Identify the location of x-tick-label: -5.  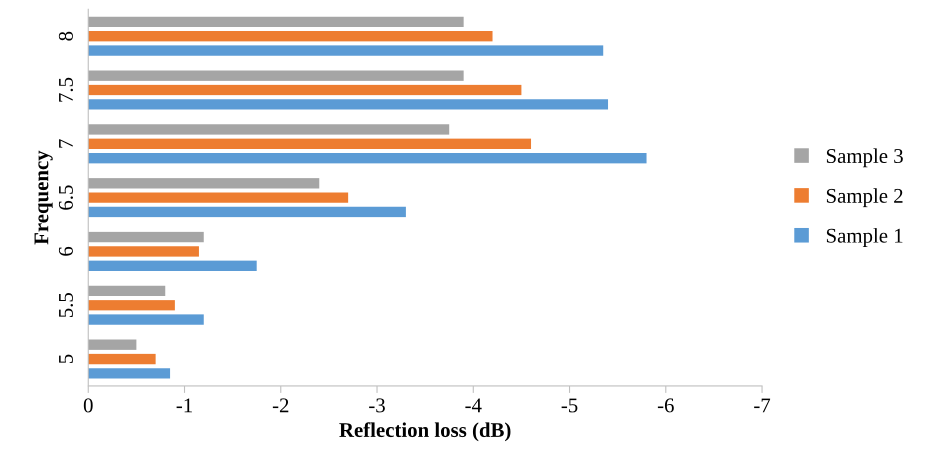
(570, 405).